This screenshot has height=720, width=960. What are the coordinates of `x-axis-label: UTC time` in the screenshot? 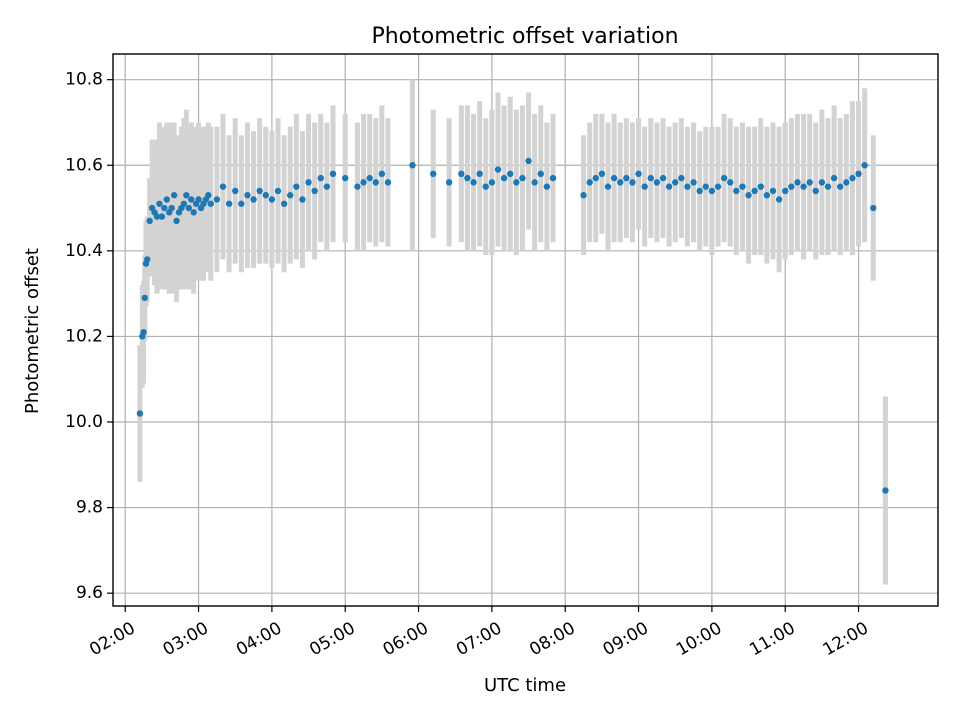 It's located at (525, 685).